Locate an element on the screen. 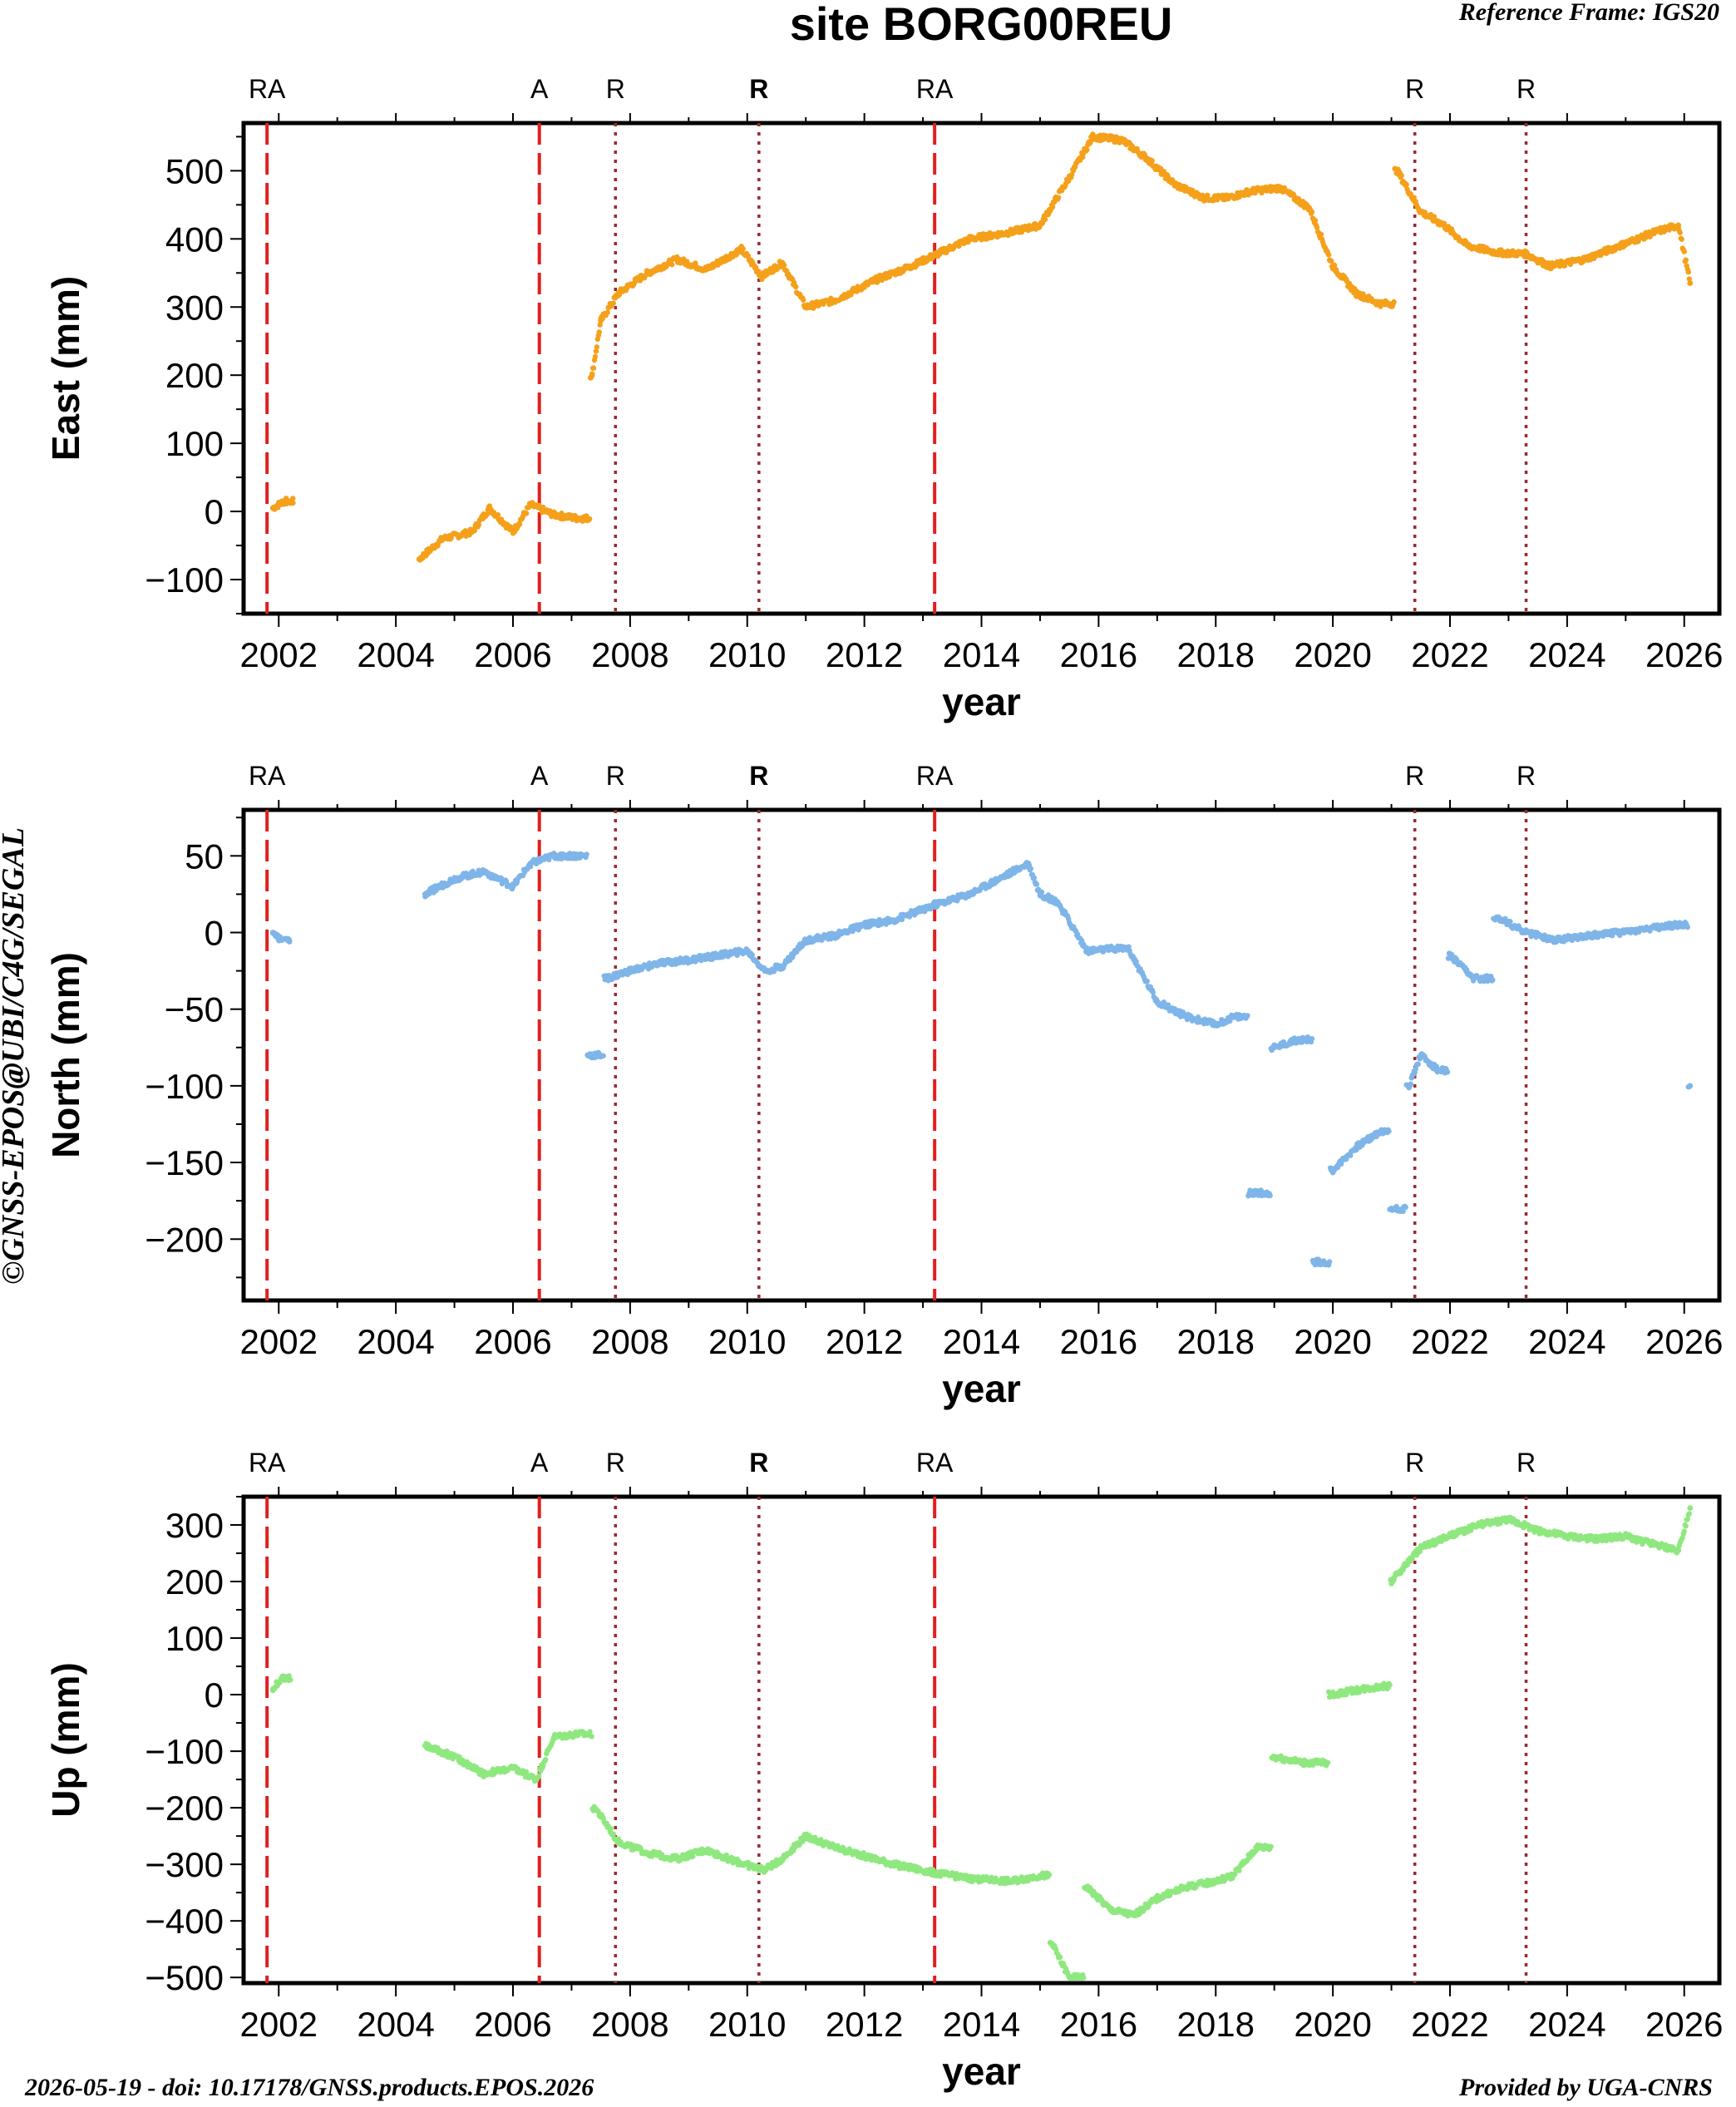  east-y-tick-label: 200 is located at coordinates (195, 376).